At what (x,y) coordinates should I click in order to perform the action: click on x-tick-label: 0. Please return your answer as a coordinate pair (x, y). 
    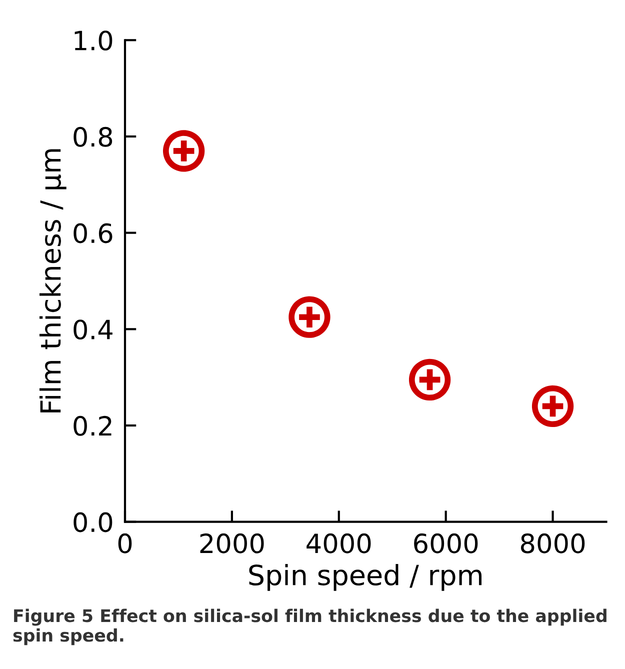
    Looking at the image, I should click on (125, 543).